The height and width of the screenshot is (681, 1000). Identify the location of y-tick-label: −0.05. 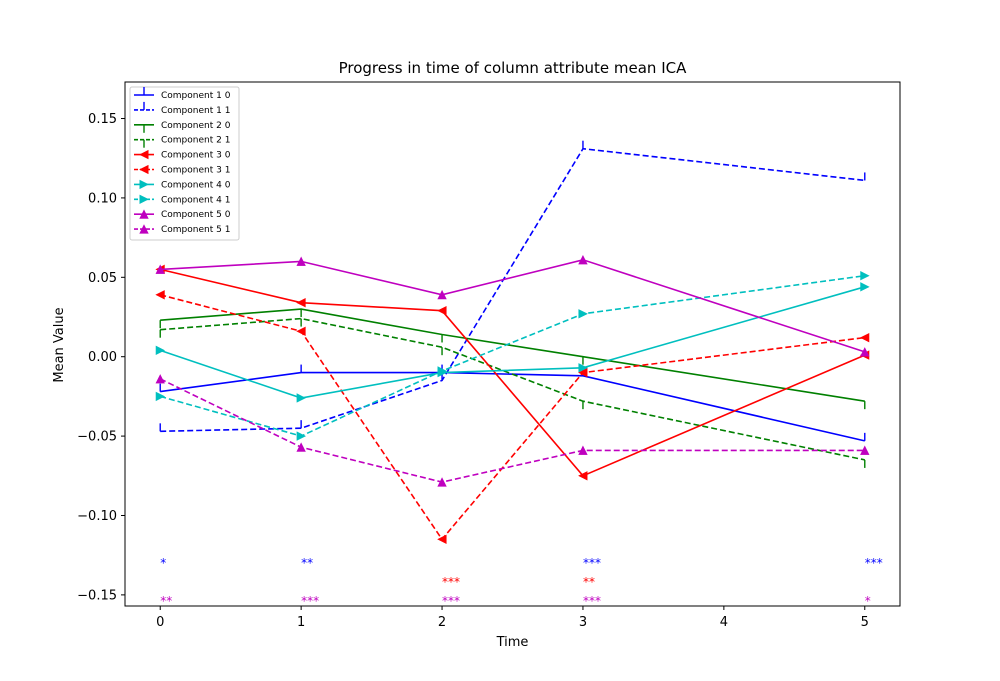
(97, 437).